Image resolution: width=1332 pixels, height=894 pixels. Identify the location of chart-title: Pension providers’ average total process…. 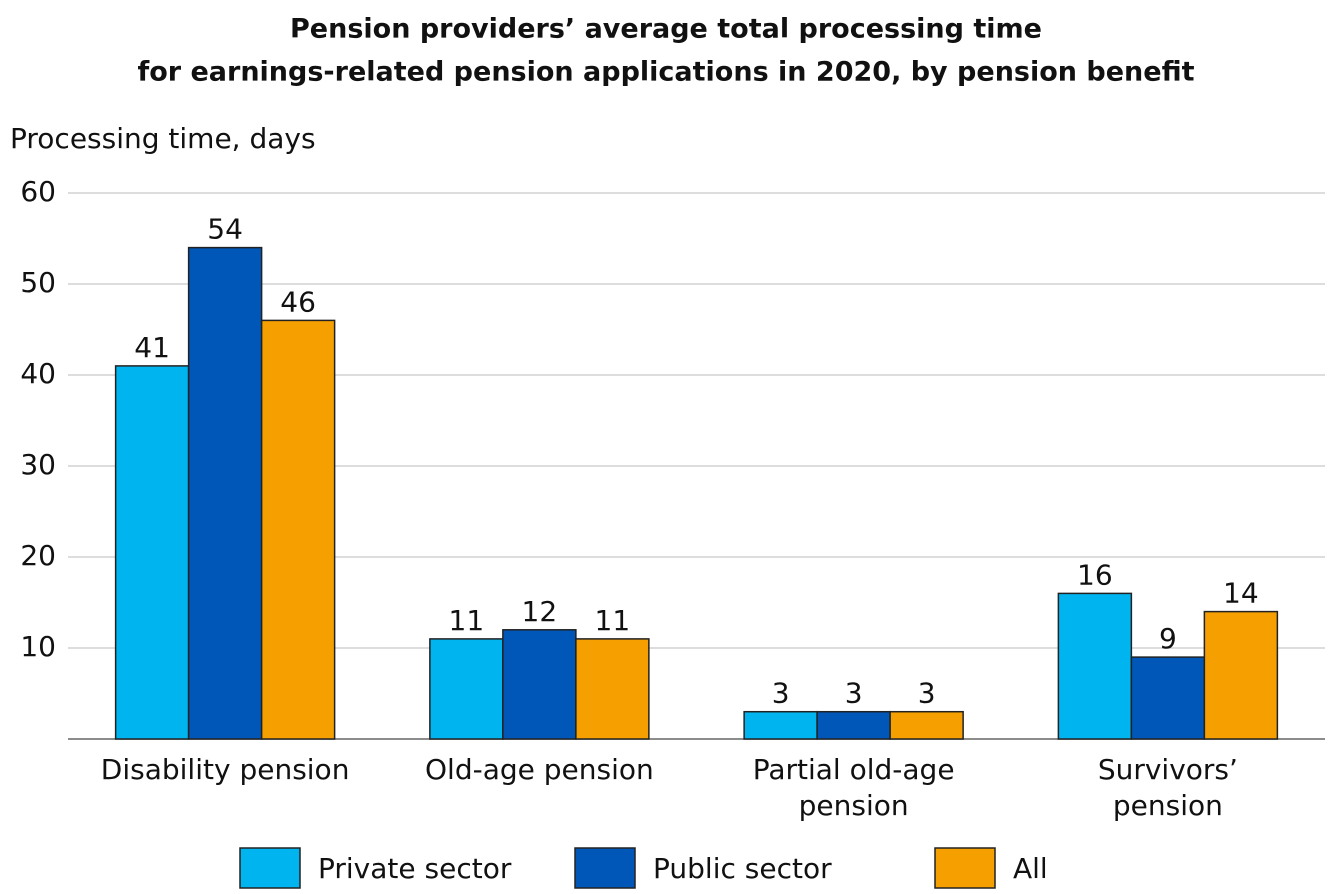
(666, 29).